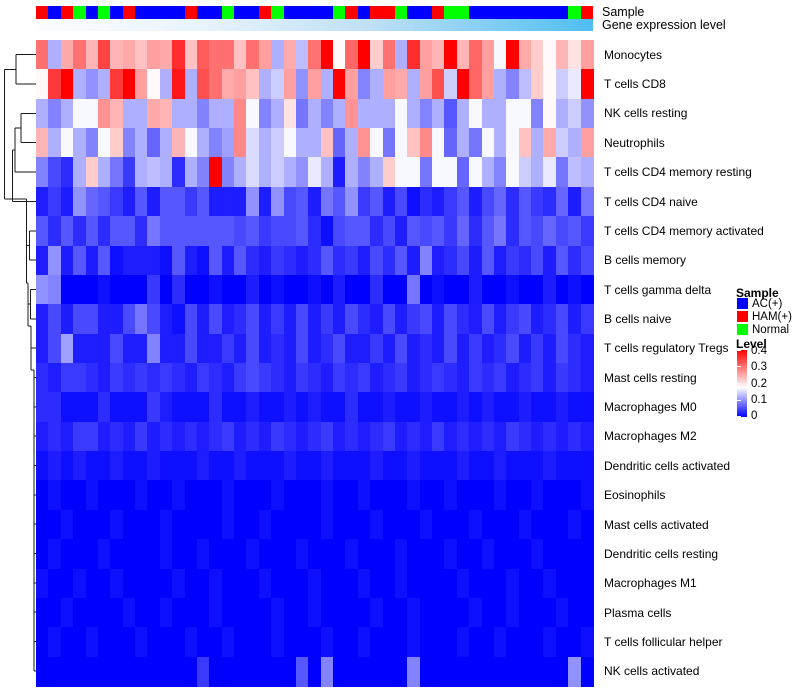 Image resolution: width=800 pixels, height=700 pixels. I want to click on level-tick-0.3: 0.3, so click(759, 367).